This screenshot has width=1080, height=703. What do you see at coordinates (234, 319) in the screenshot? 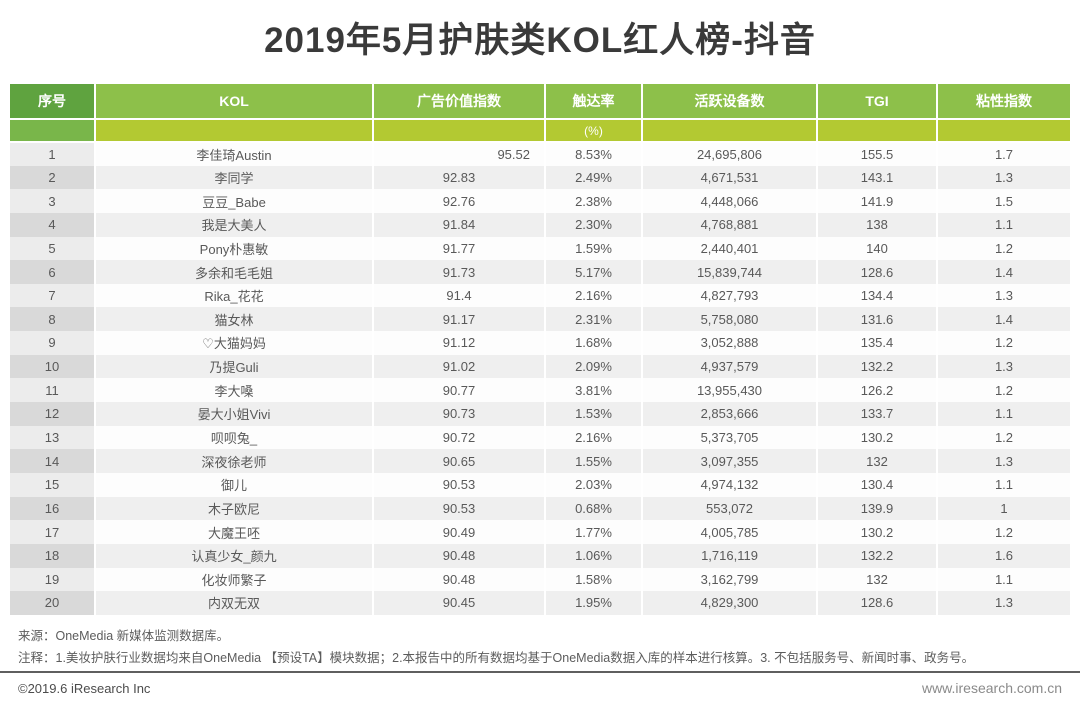
I see `kol-name-cell: 猫女林` at bounding box center [234, 319].